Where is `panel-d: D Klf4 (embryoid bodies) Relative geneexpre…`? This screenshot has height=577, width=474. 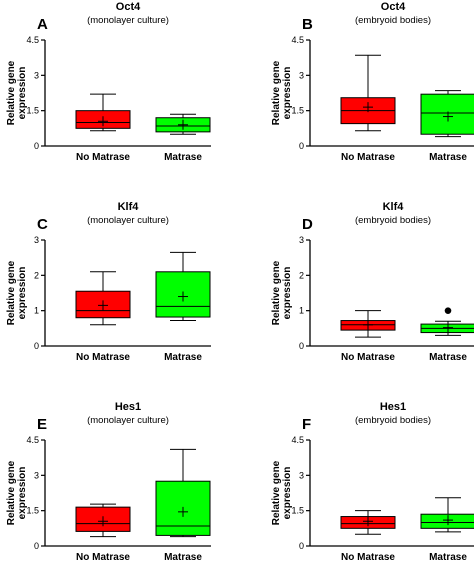
panel-d: D Klf4 (embryoid bodies) Relative geneexpre… is located at coordinates (372, 282).